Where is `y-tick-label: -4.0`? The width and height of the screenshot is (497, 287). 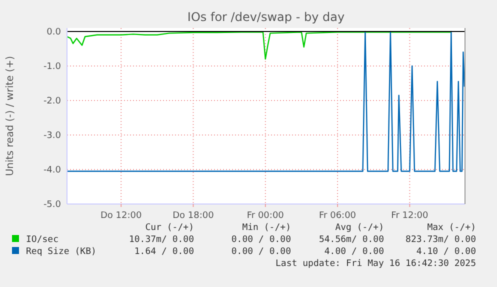 y-tick-label: -4.0 is located at coordinates (52, 170).